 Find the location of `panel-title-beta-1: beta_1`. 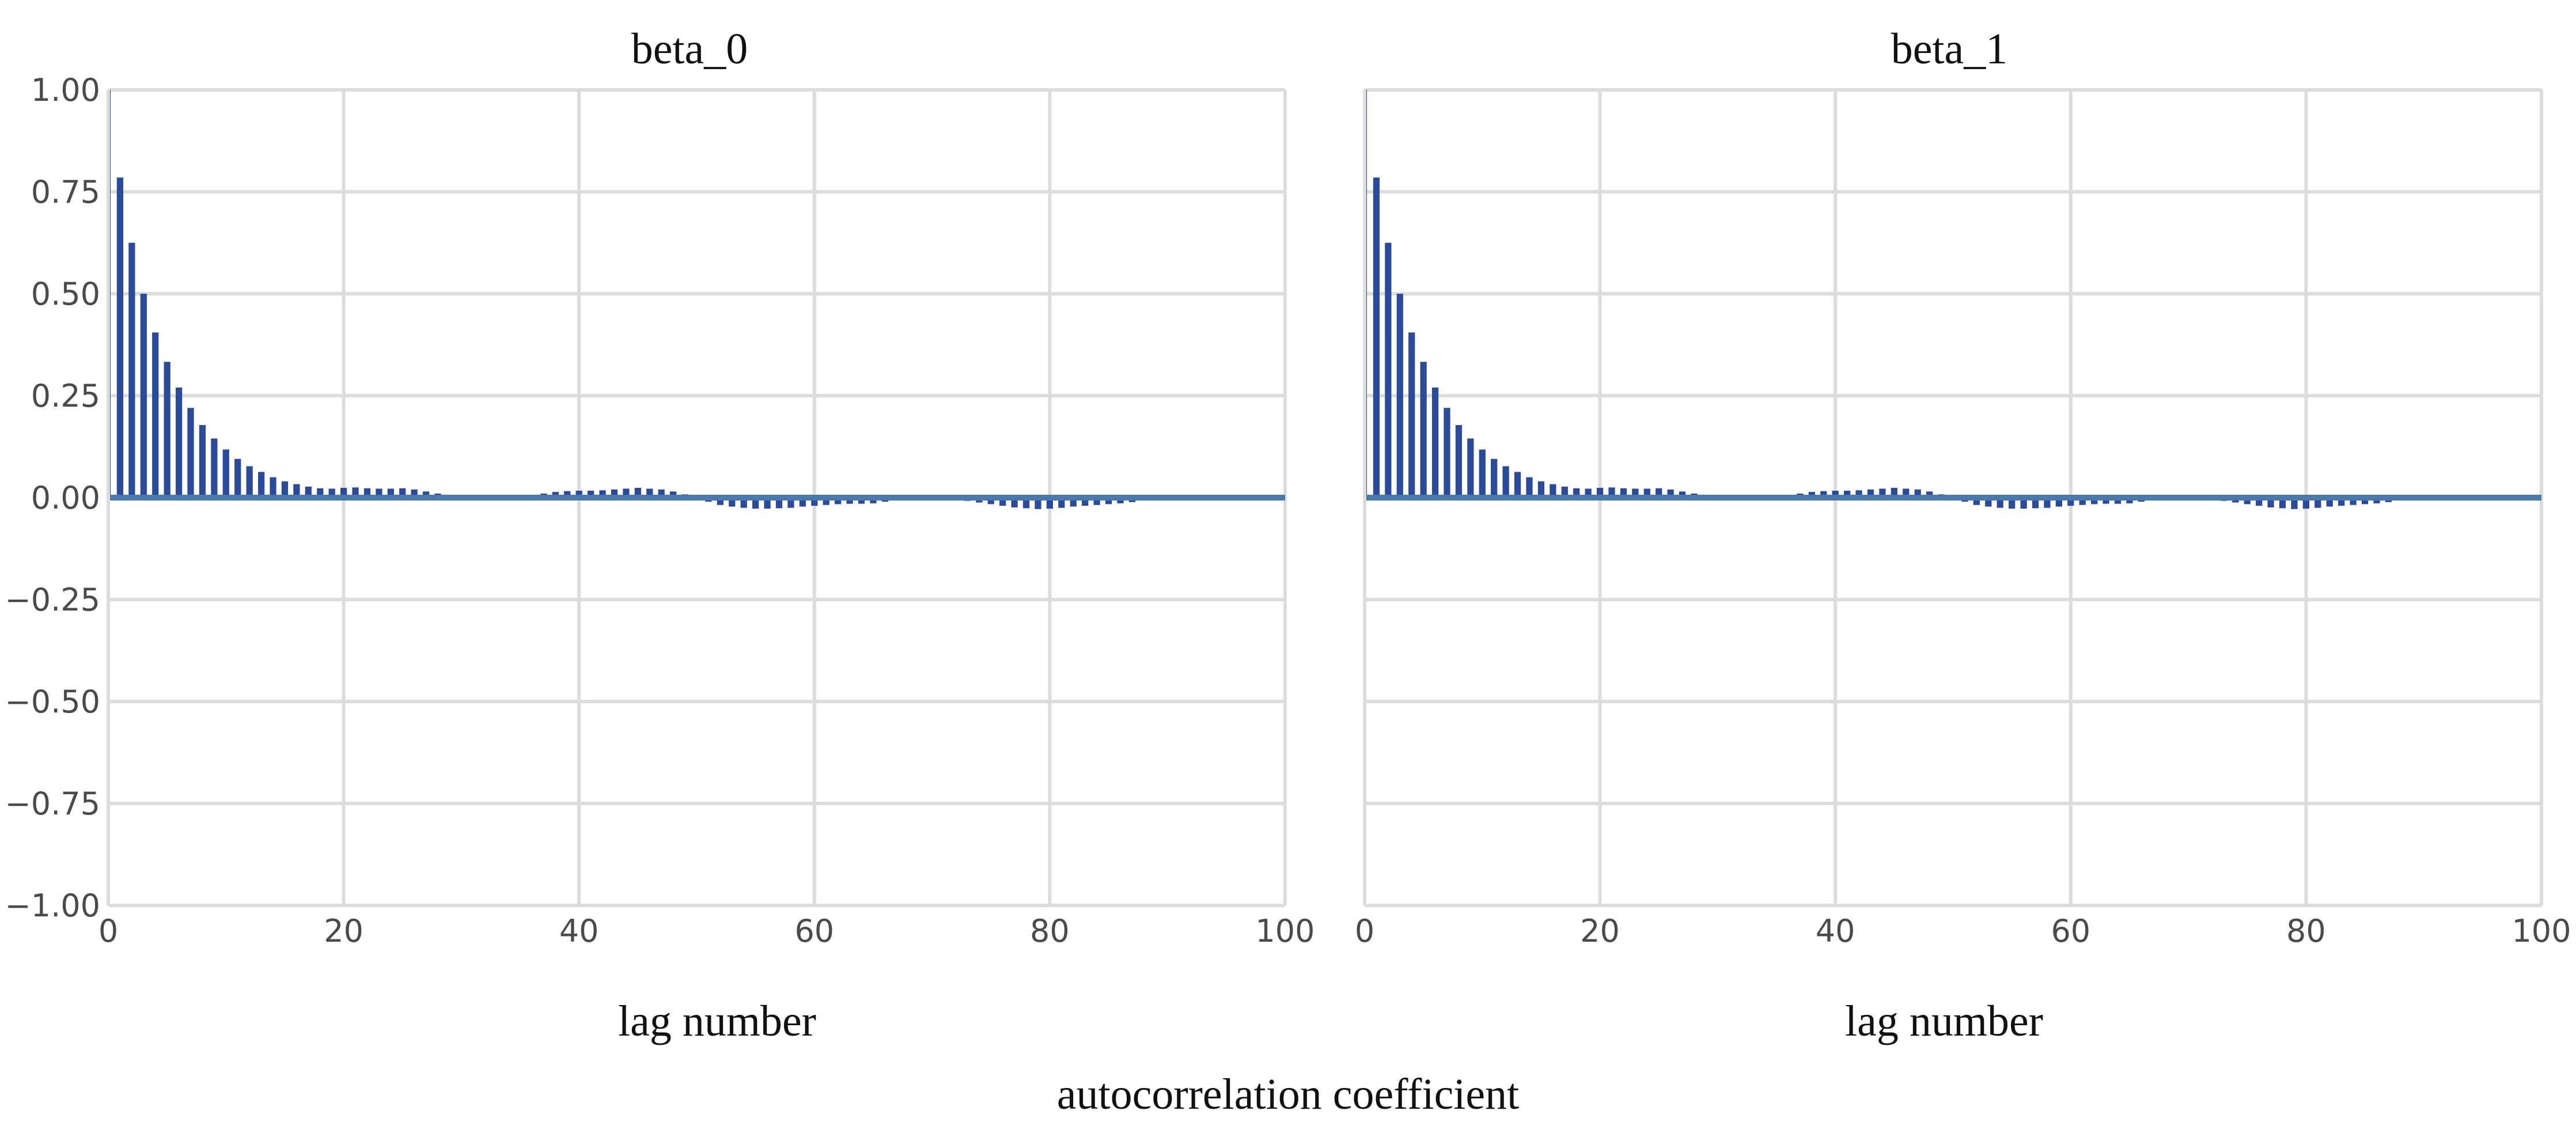

panel-title-beta-1: beta_1 is located at coordinates (1949, 49).